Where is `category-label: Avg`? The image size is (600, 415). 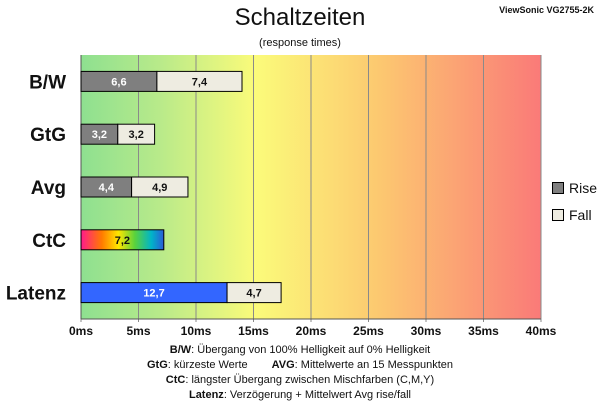
category-label: Avg is located at coordinates (48, 188).